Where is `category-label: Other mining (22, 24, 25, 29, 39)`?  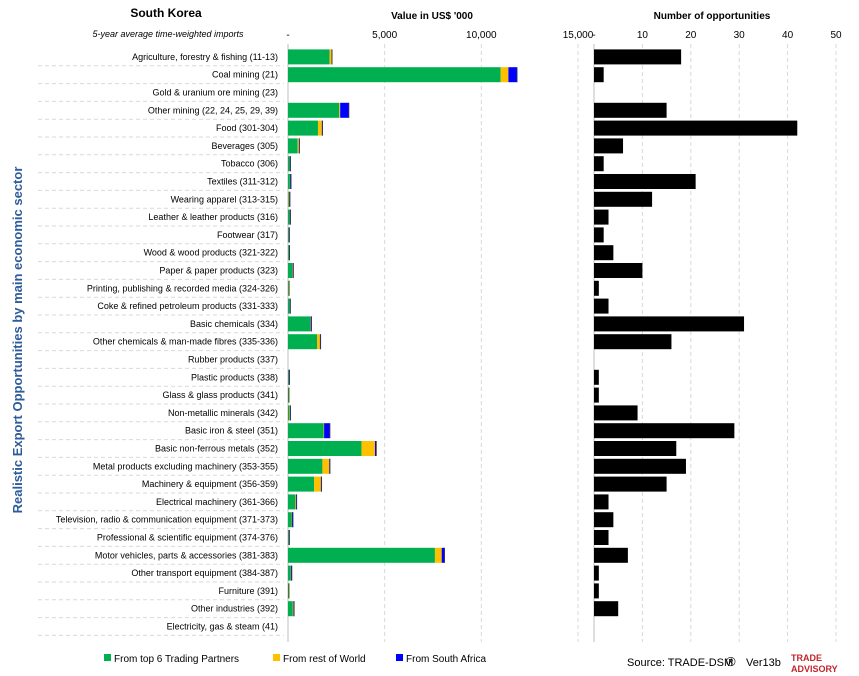
category-label: Other mining (22, 24, 25, 29, 39) is located at coordinates (213, 110).